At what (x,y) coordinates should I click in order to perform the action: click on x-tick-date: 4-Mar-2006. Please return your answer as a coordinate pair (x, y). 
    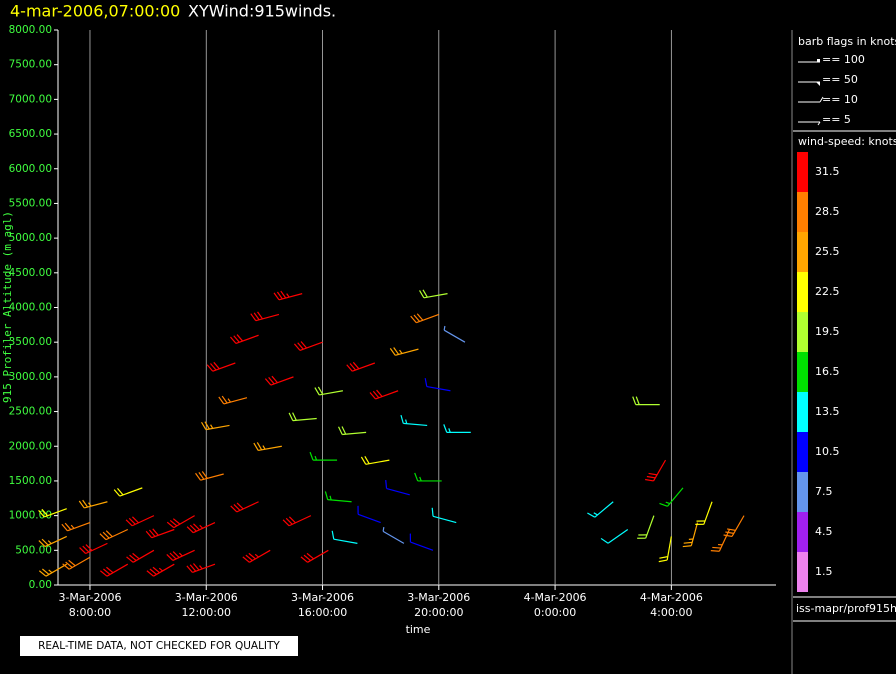
    Looking at the image, I should click on (671, 597).